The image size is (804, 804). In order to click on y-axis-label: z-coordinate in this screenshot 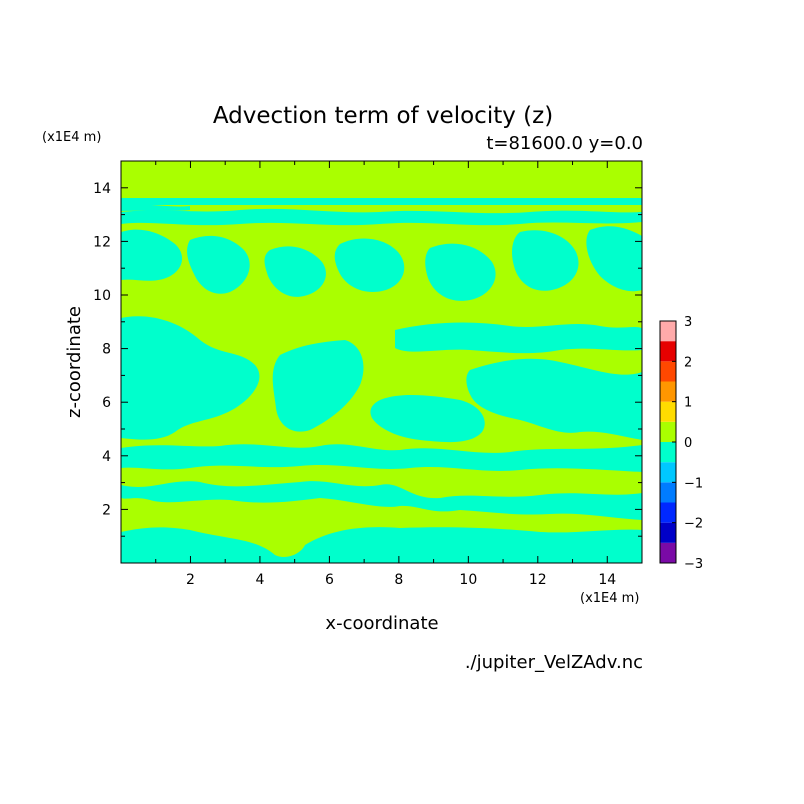, I will do `click(74, 362)`.